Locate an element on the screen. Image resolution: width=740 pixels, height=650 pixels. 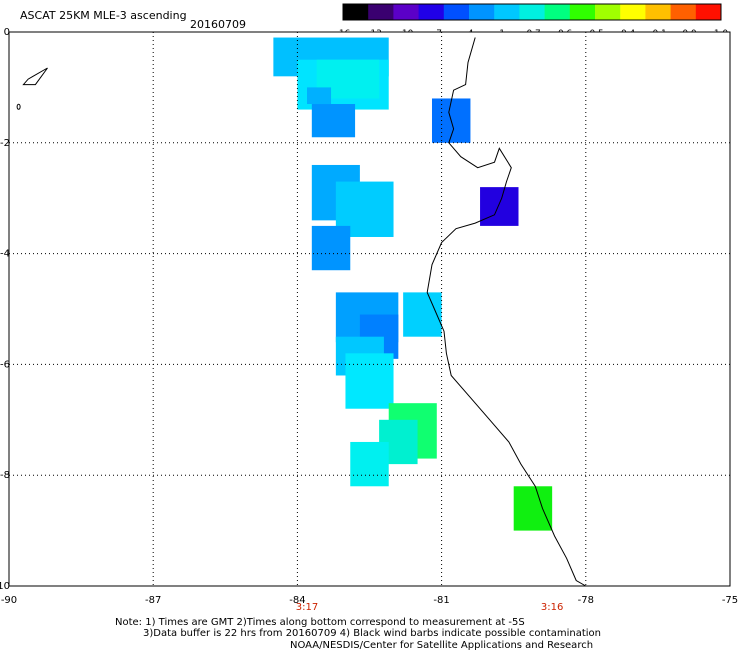
longitude-tick-label: -87 is located at coordinates (153, 600).